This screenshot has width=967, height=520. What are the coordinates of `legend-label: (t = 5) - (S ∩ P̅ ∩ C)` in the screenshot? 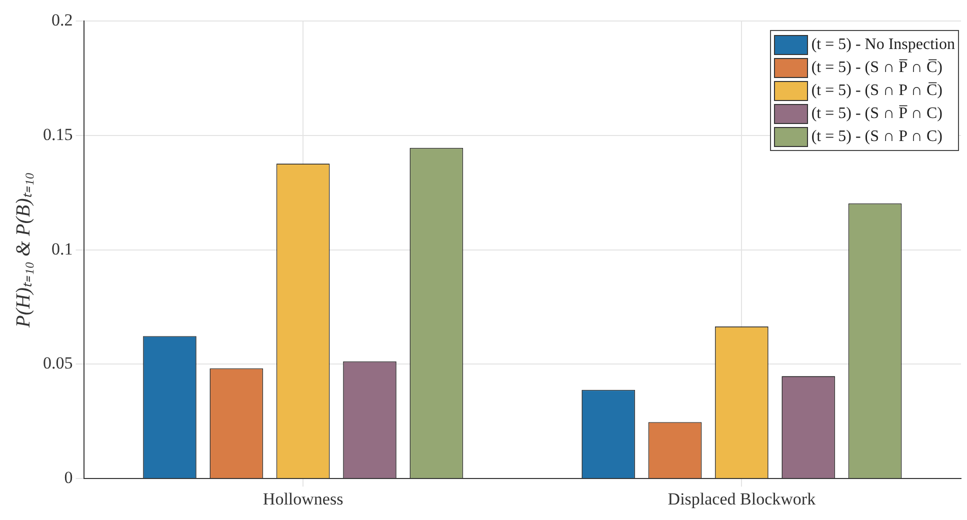 It's located at (876, 113).